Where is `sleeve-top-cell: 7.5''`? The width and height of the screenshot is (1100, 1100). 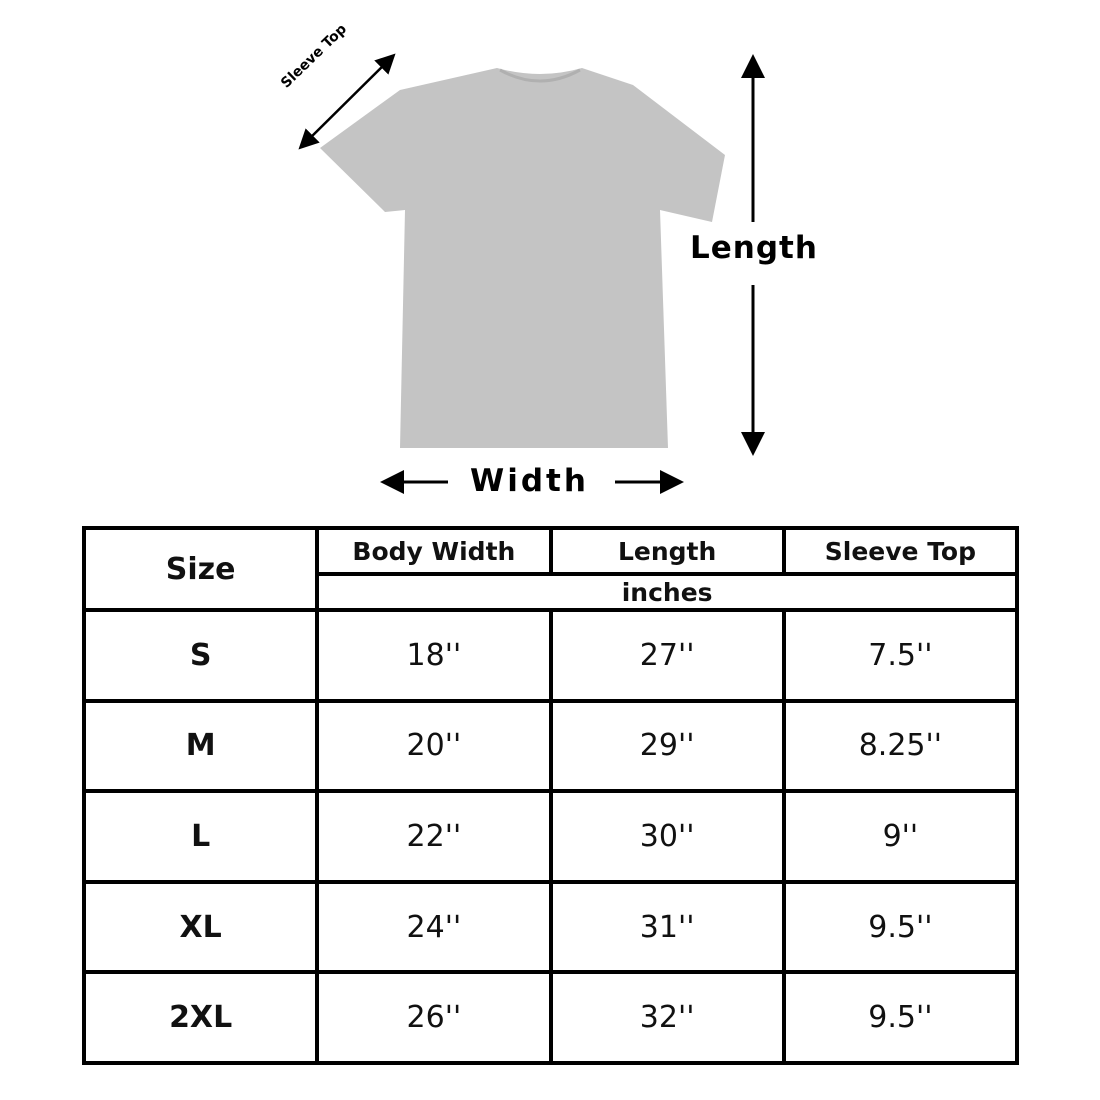 sleeve-top-cell: 7.5'' is located at coordinates (900, 655).